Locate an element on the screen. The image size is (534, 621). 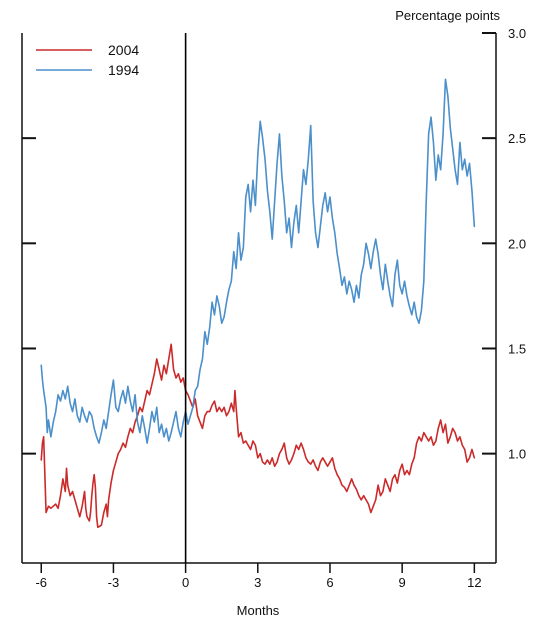
x-ticks: -6 -3 0 3 6 9 12 is located at coordinates (258, 576).